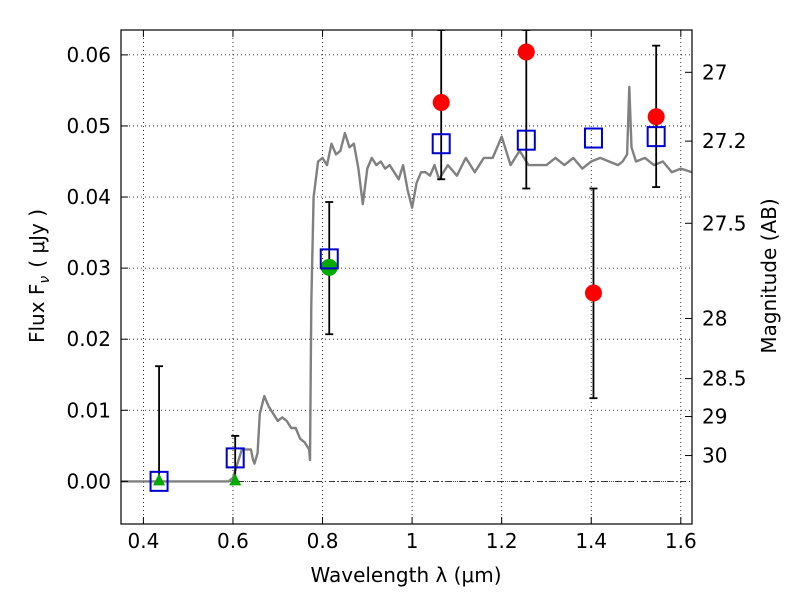  Describe the element at coordinates (37, 238) in the screenshot. I see `y-axis-label-unit: ( μJy )` at that location.